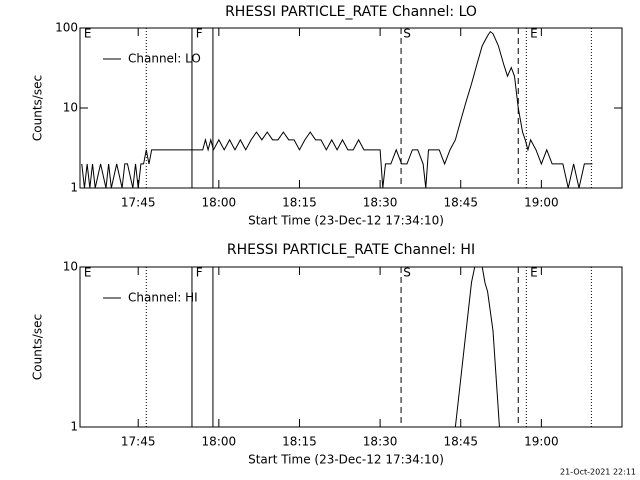 The image size is (640, 480). Describe the element at coordinates (351, 250) in the screenshot. I see `chart-title: RHESSI PARTICLE_RATE Channel: HI` at that location.